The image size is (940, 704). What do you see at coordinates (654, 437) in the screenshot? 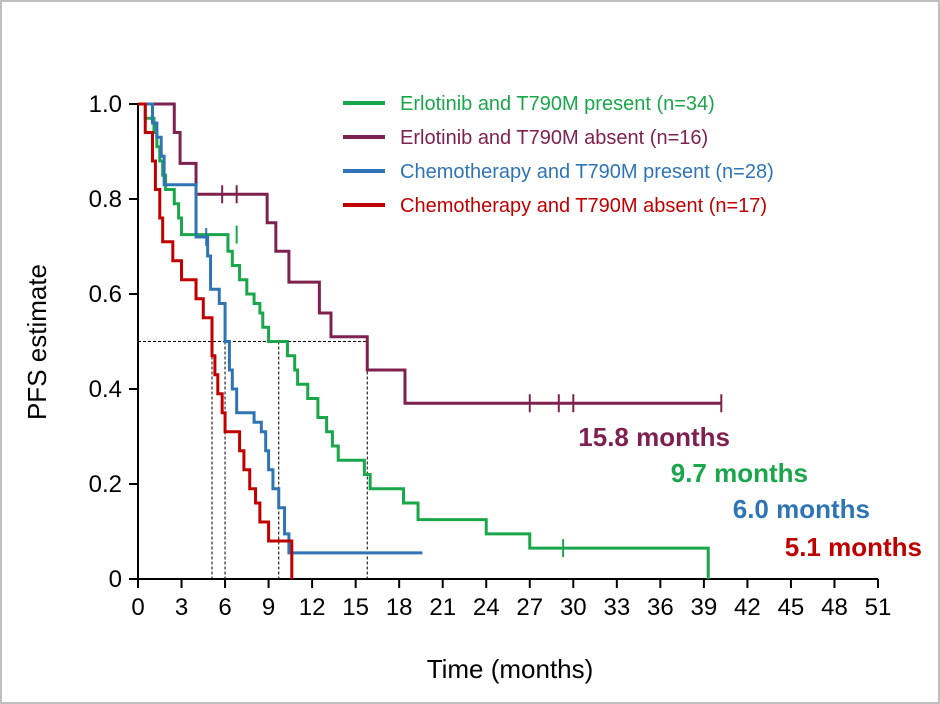
I see `median-label: 15.8 months` at bounding box center [654, 437].